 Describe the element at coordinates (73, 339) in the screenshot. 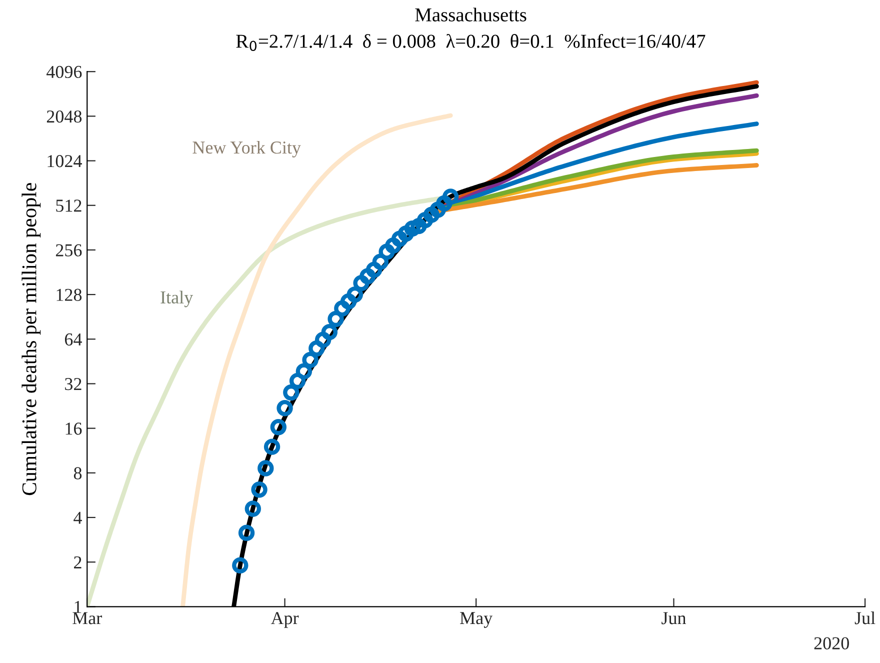

I see `y-tick-label: 64` at that location.